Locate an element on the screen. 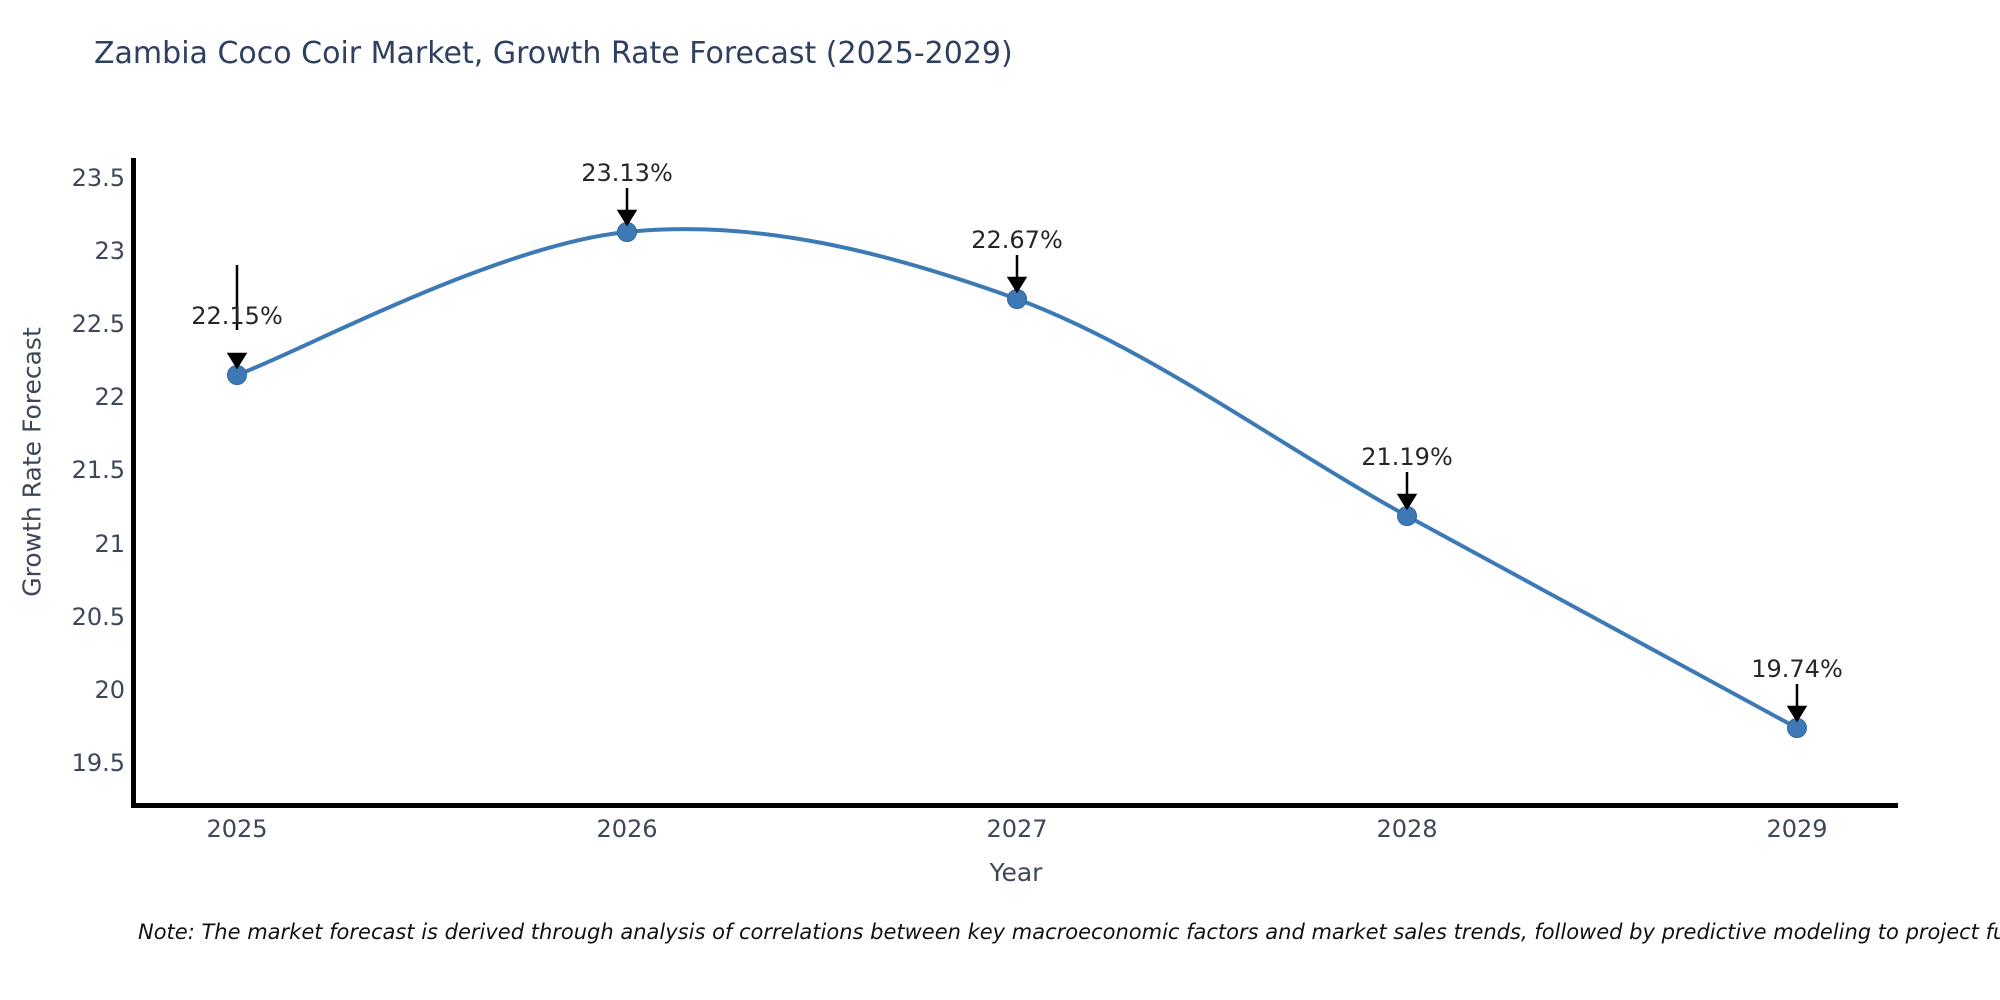 Image resolution: width=2000 pixels, height=1000 pixels. y-axis-title: Growth Rate Forecast is located at coordinates (32, 462).